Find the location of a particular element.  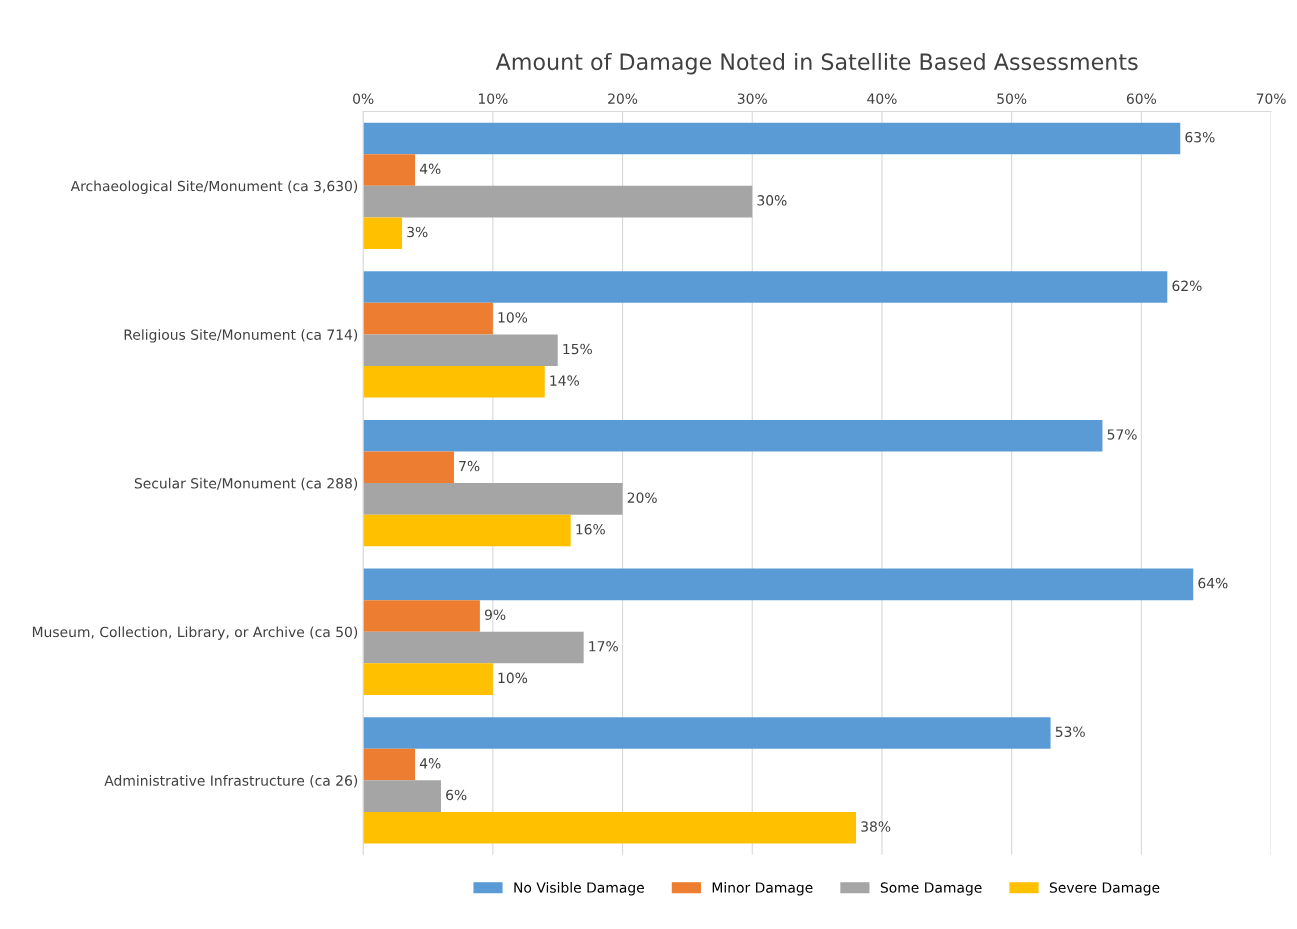

data-label: 57% is located at coordinates (1122, 434).